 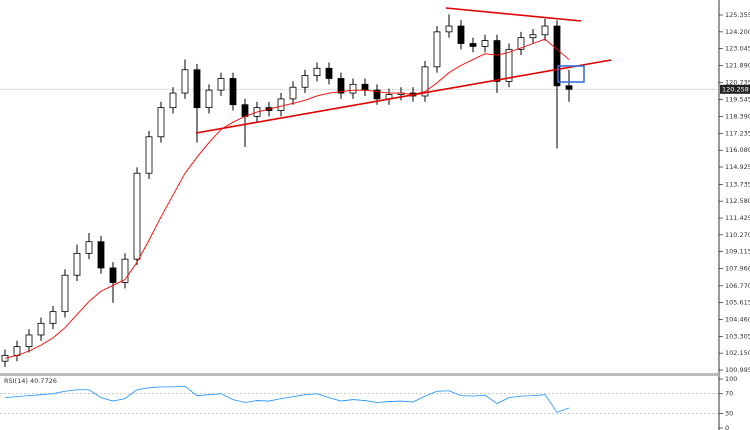 I want to click on y-tick-label: 114.925, so click(x=737, y=167).